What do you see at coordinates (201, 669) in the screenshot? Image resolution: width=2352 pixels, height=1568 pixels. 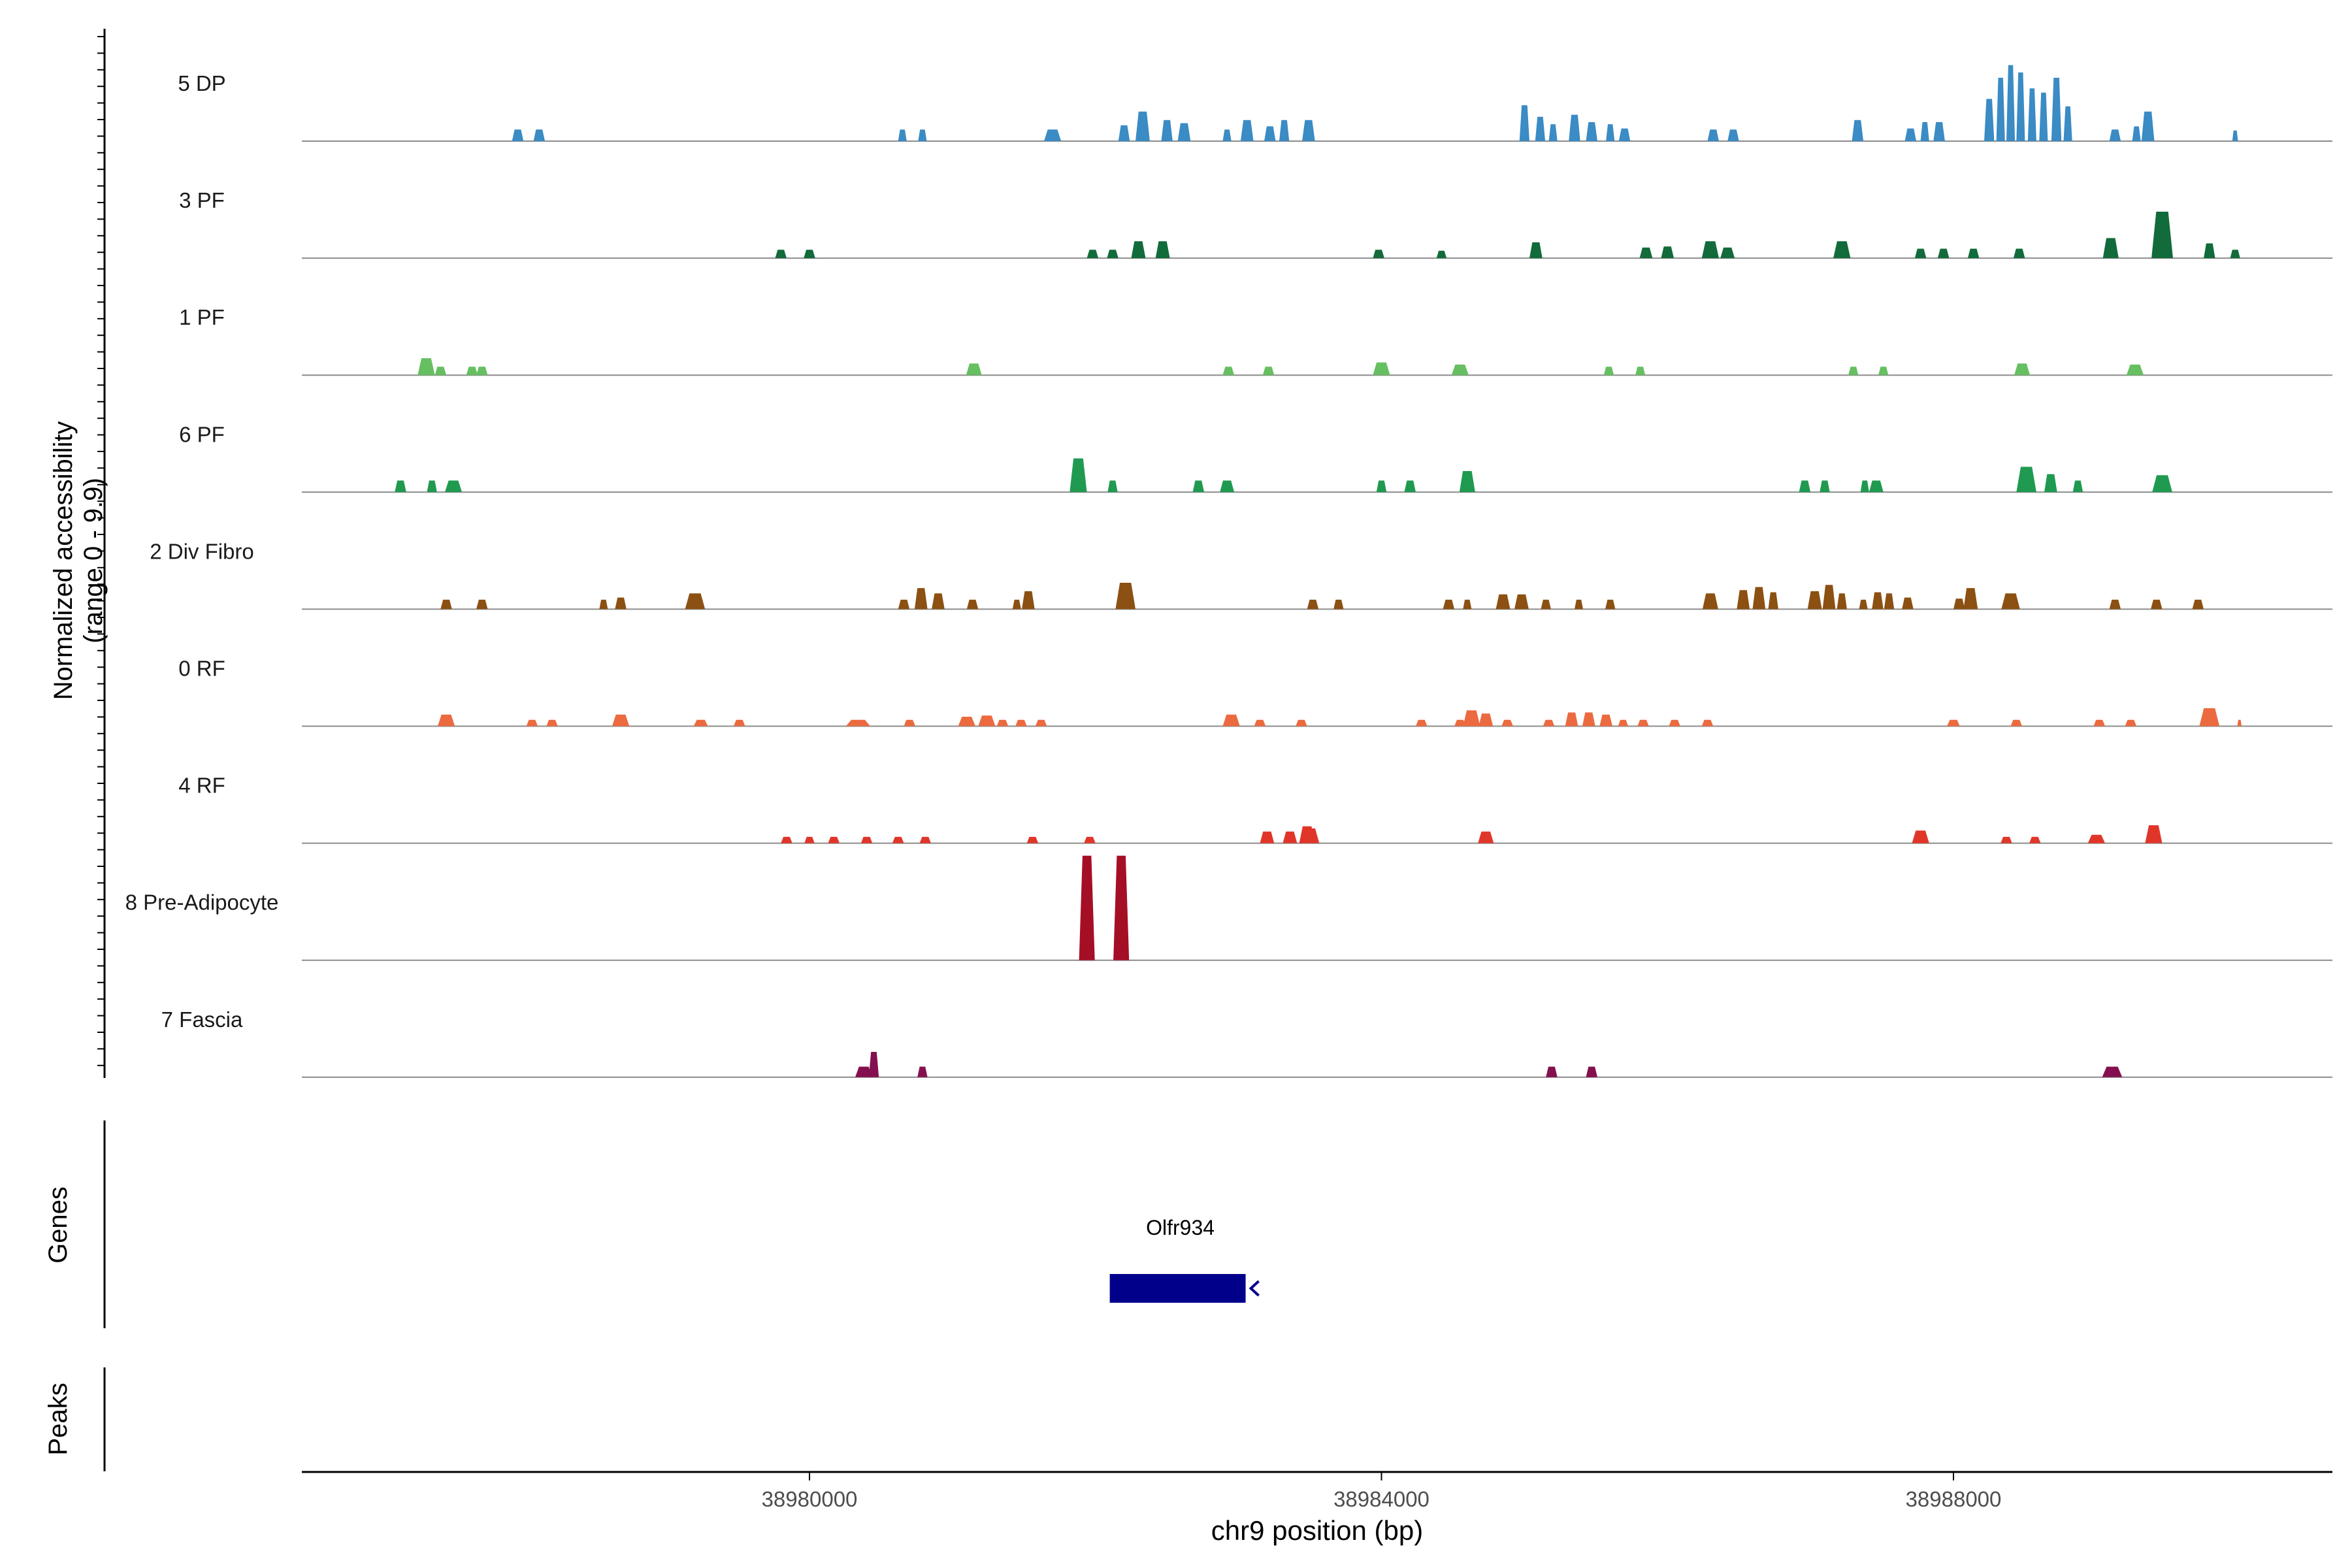 I see `track-label: 0 RF` at bounding box center [201, 669].